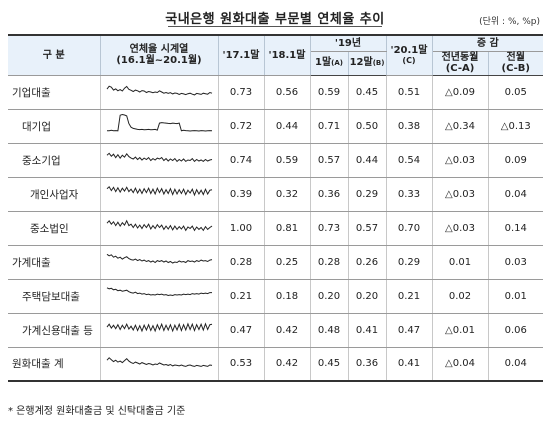 Image resolution: width=550 pixels, height=425 pixels. I want to click on cell-b: 0.26, so click(367, 262).